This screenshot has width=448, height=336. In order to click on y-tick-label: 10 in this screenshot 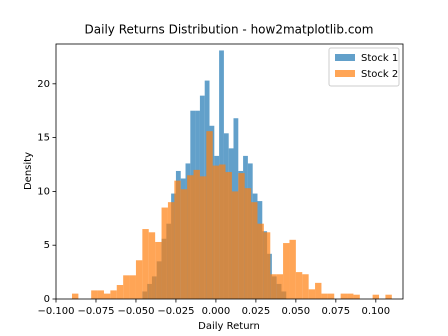, I will do `click(43, 191)`.